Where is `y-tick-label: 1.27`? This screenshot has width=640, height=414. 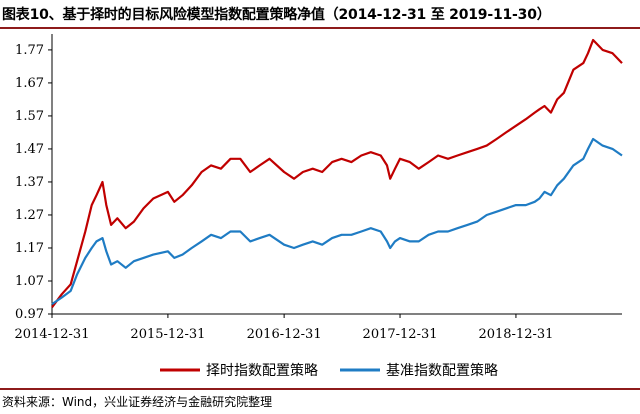
y-tick-label: 1.27 is located at coordinates (29, 215).